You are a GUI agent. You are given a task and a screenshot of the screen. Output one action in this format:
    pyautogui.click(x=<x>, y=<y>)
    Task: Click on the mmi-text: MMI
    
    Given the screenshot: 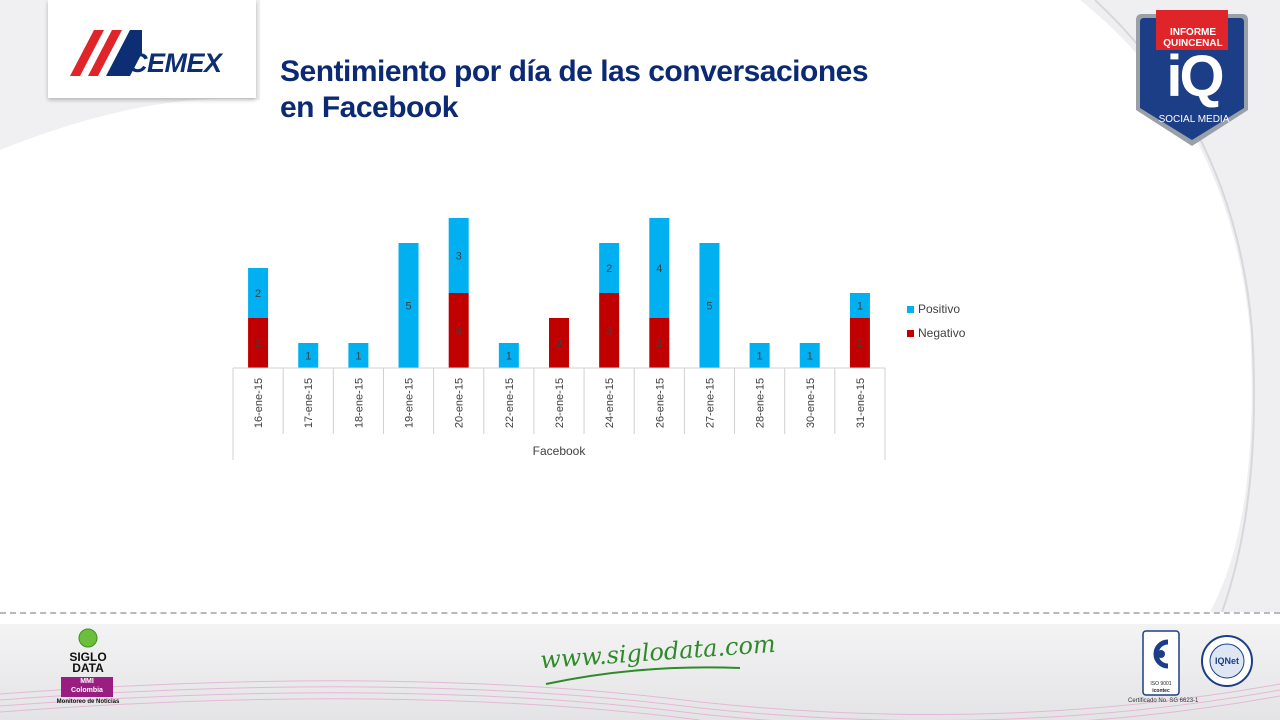 What is the action you would take?
    pyautogui.click(x=87, y=681)
    